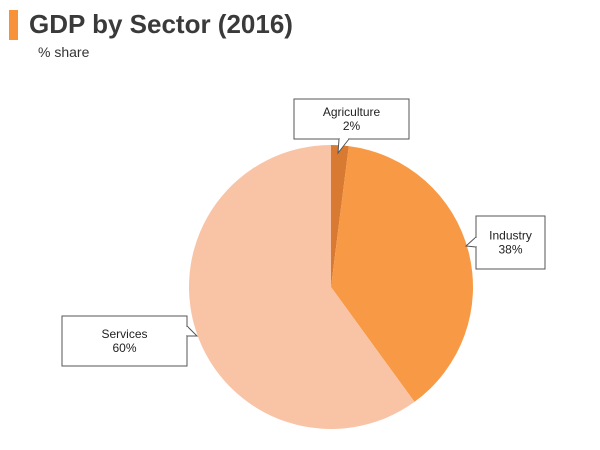 The width and height of the screenshot is (600, 450). What do you see at coordinates (13, 25) in the screenshot?
I see `title-accent-bar` at bounding box center [13, 25].